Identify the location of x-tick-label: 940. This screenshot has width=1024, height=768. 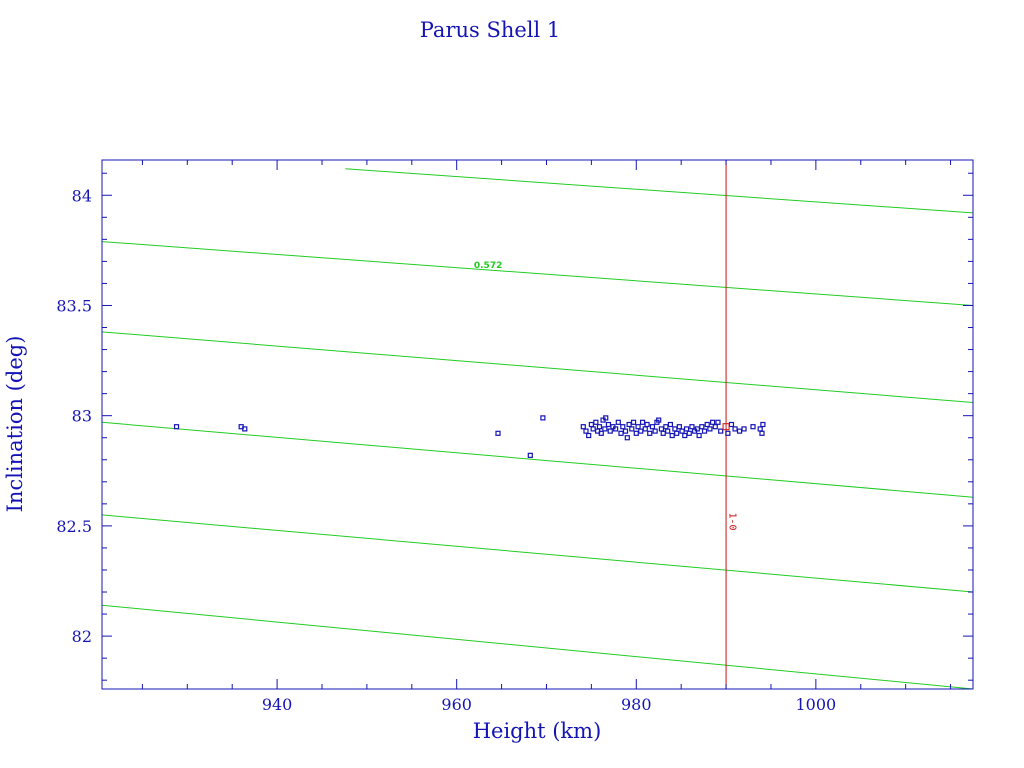
(277, 704).